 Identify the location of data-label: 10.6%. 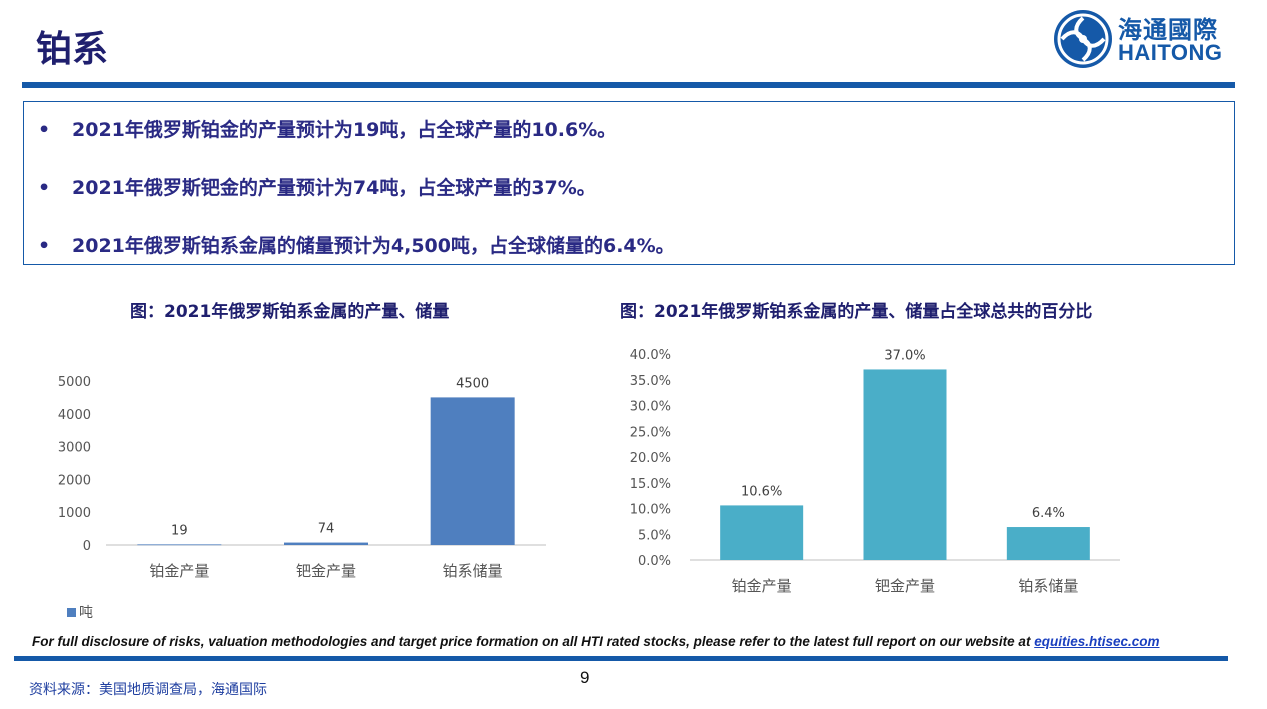
(761, 491).